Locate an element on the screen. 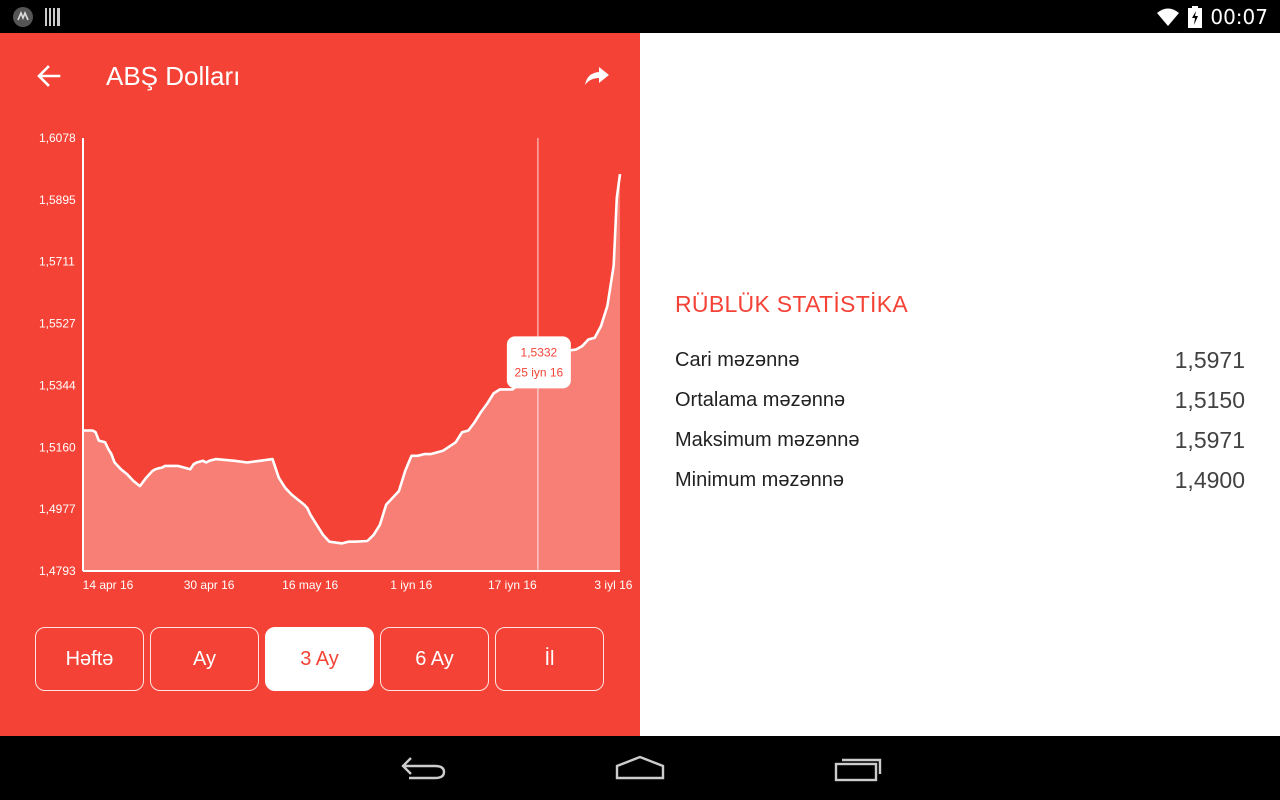  stat-row: Minimum məzənnə 1,4900 is located at coordinates (960, 480).